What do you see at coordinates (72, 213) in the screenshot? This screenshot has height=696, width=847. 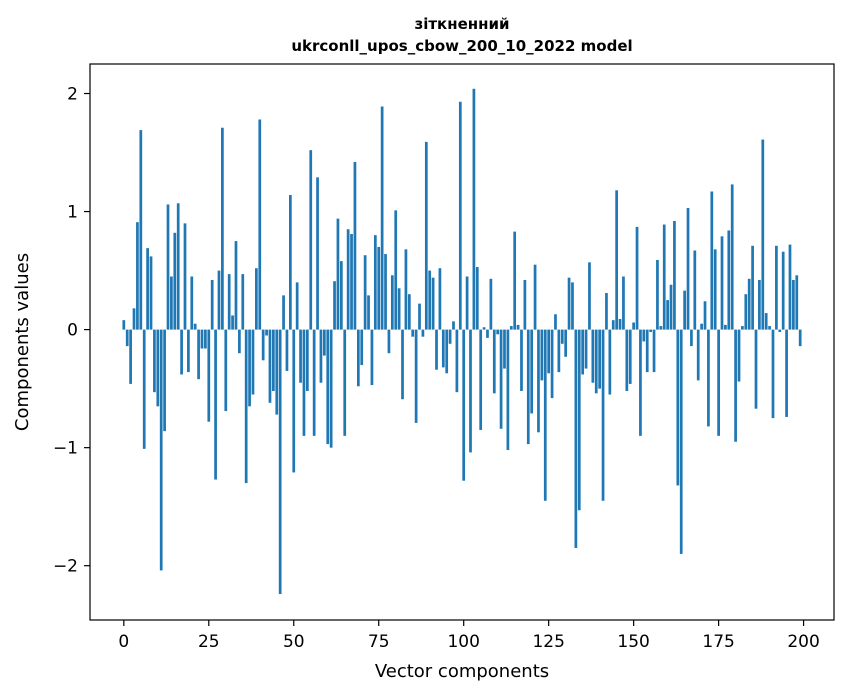 I see `y-tick-label: 1` at bounding box center [72, 213].